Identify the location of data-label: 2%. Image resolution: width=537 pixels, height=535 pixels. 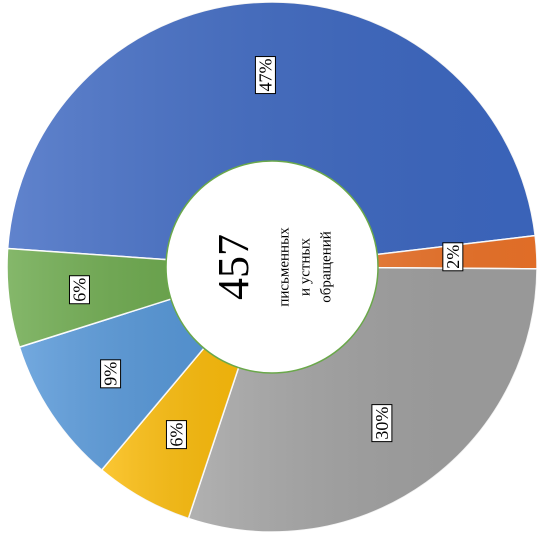
(453, 257).